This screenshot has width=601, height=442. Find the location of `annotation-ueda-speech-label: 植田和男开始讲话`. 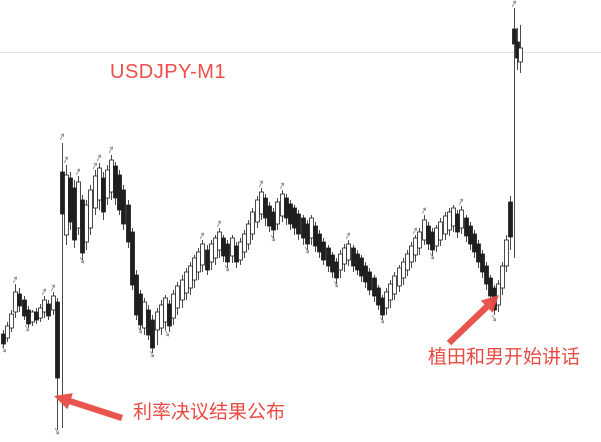

annotation-ueda-speech-label: 植田和男开始讲话 is located at coordinates (504, 357).